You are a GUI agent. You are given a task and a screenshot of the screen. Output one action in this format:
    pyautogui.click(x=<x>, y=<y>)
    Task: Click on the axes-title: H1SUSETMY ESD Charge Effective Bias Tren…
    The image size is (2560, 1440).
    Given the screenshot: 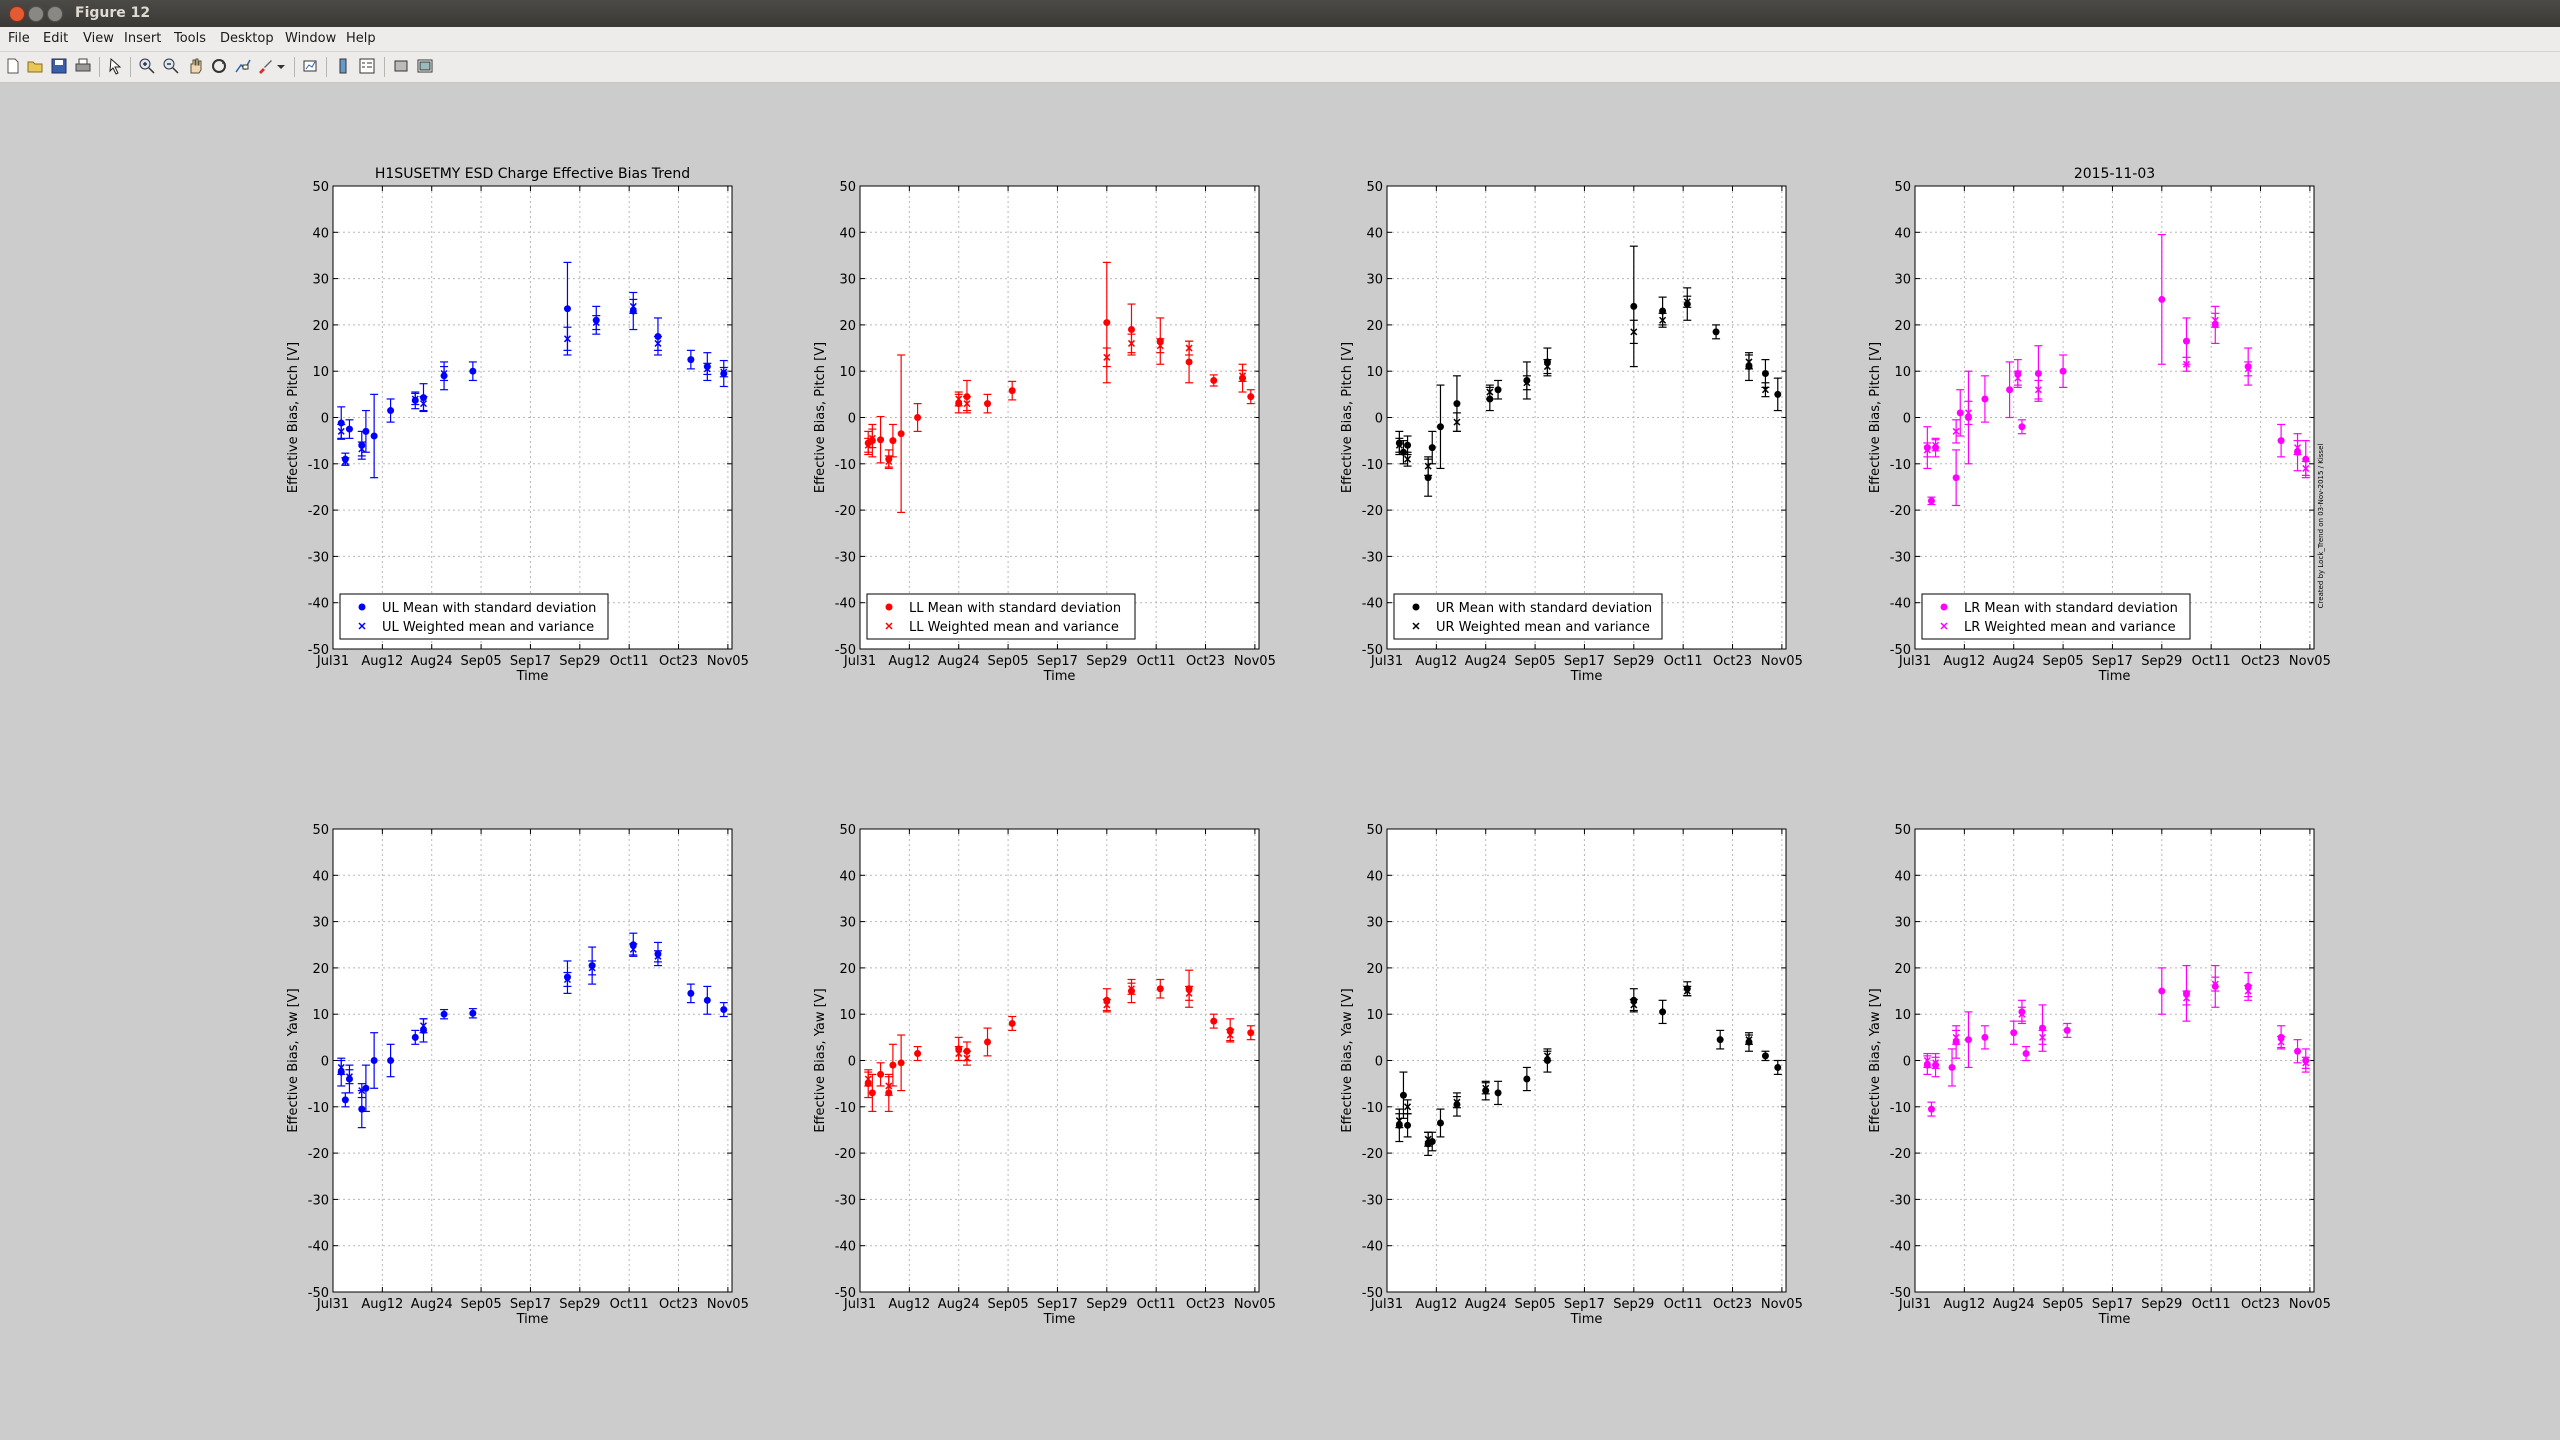 What is the action you would take?
    pyautogui.click(x=532, y=174)
    